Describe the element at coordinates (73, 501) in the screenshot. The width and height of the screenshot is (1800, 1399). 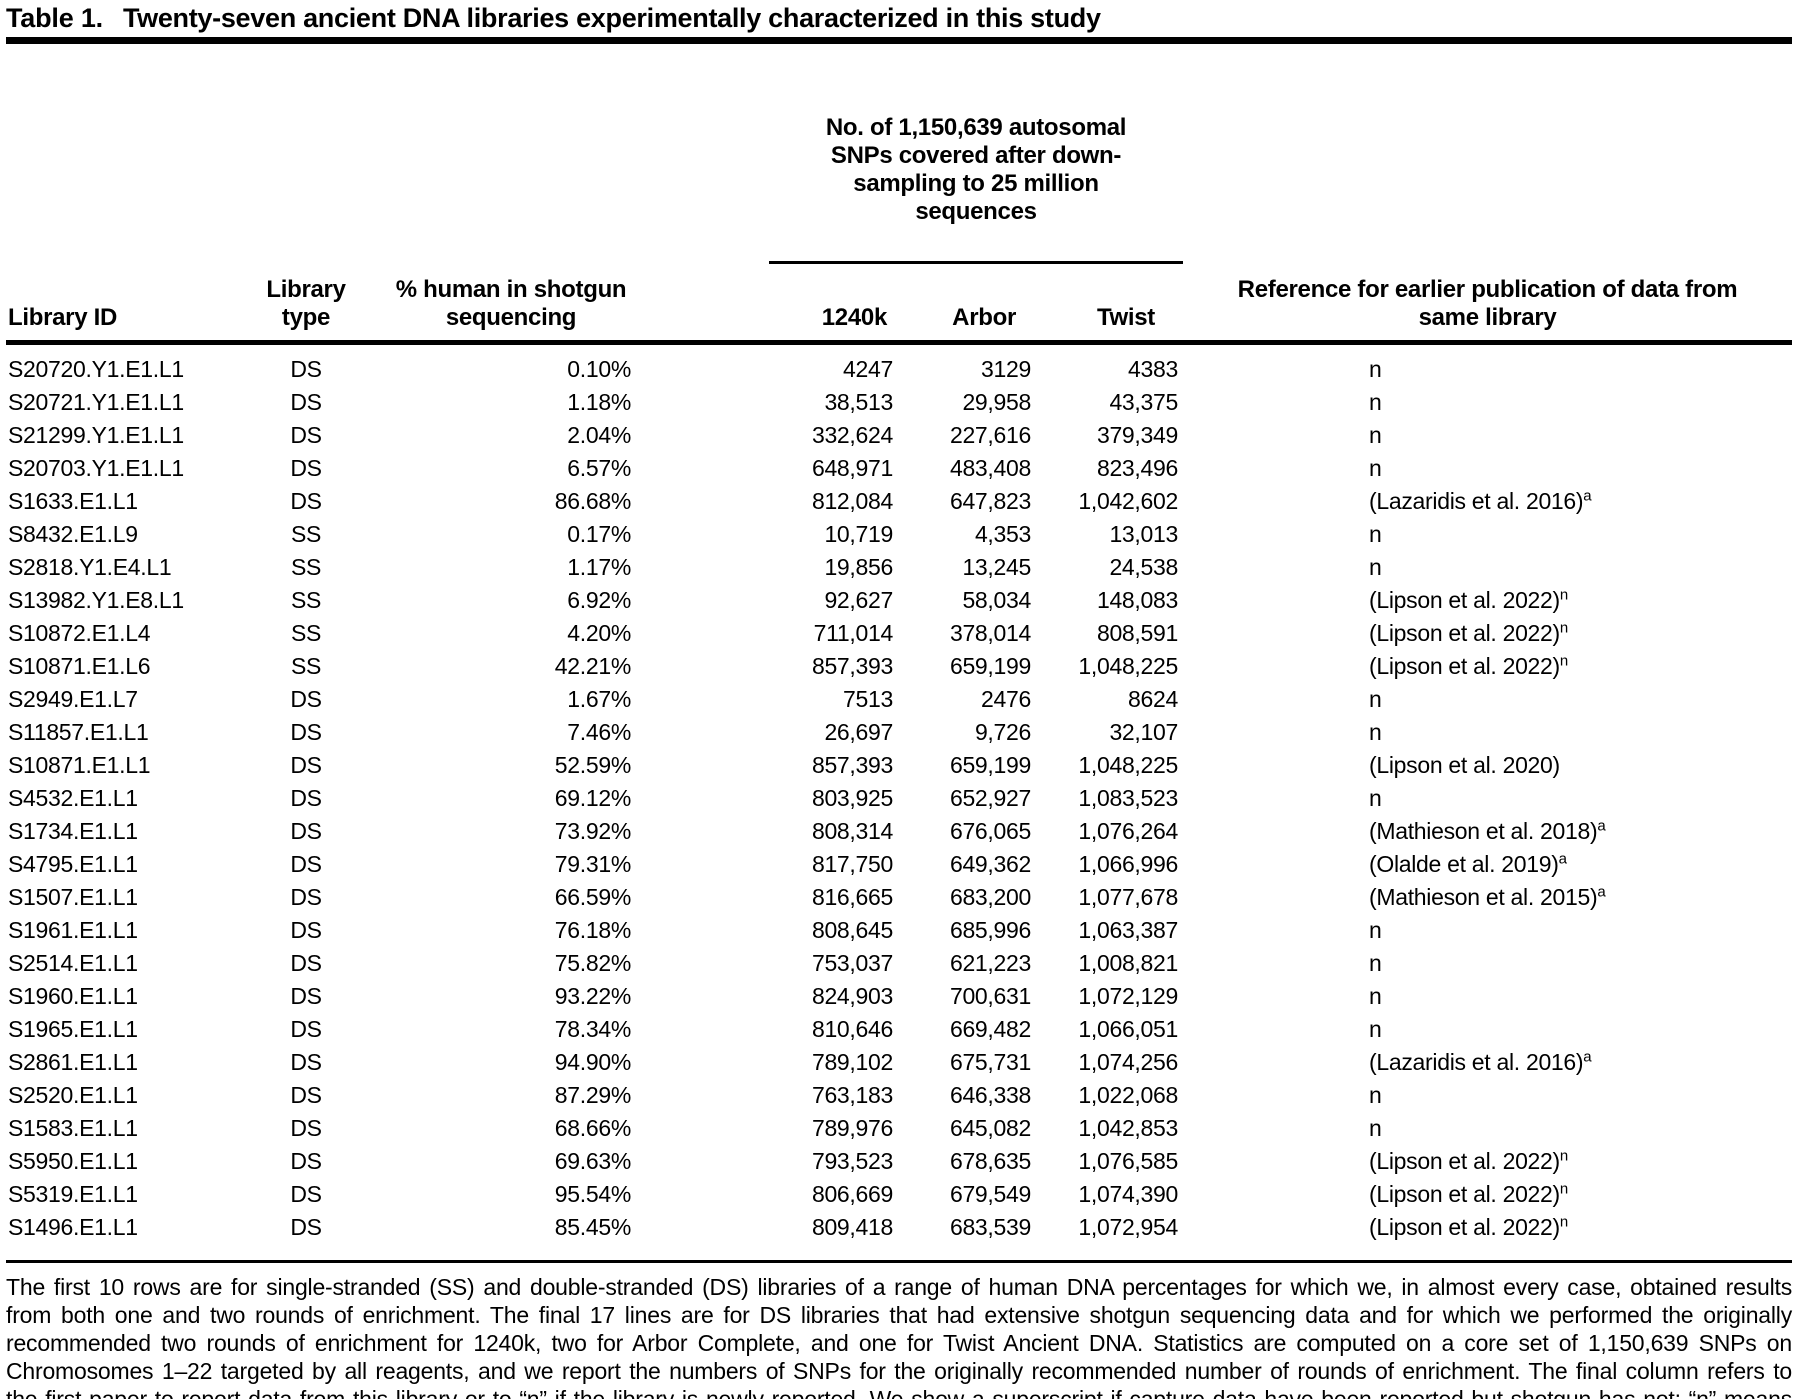
I see `library-id-cell: S1633.E1.L1` at that location.